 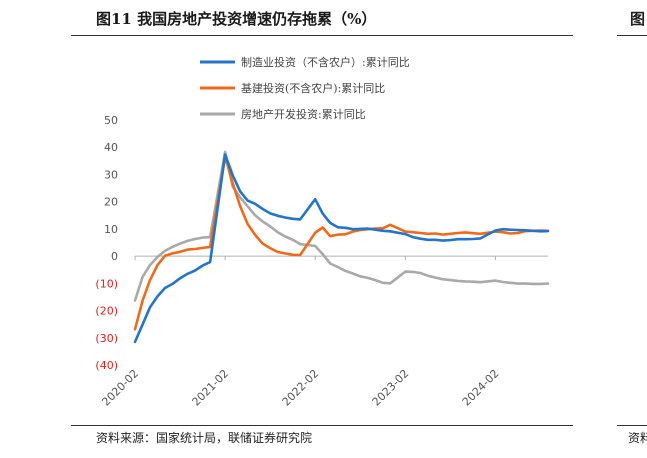 What do you see at coordinates (481, 388) in the screenshot?
I see `x-tick-label: 2024-02` at bounding box center [481, 388].